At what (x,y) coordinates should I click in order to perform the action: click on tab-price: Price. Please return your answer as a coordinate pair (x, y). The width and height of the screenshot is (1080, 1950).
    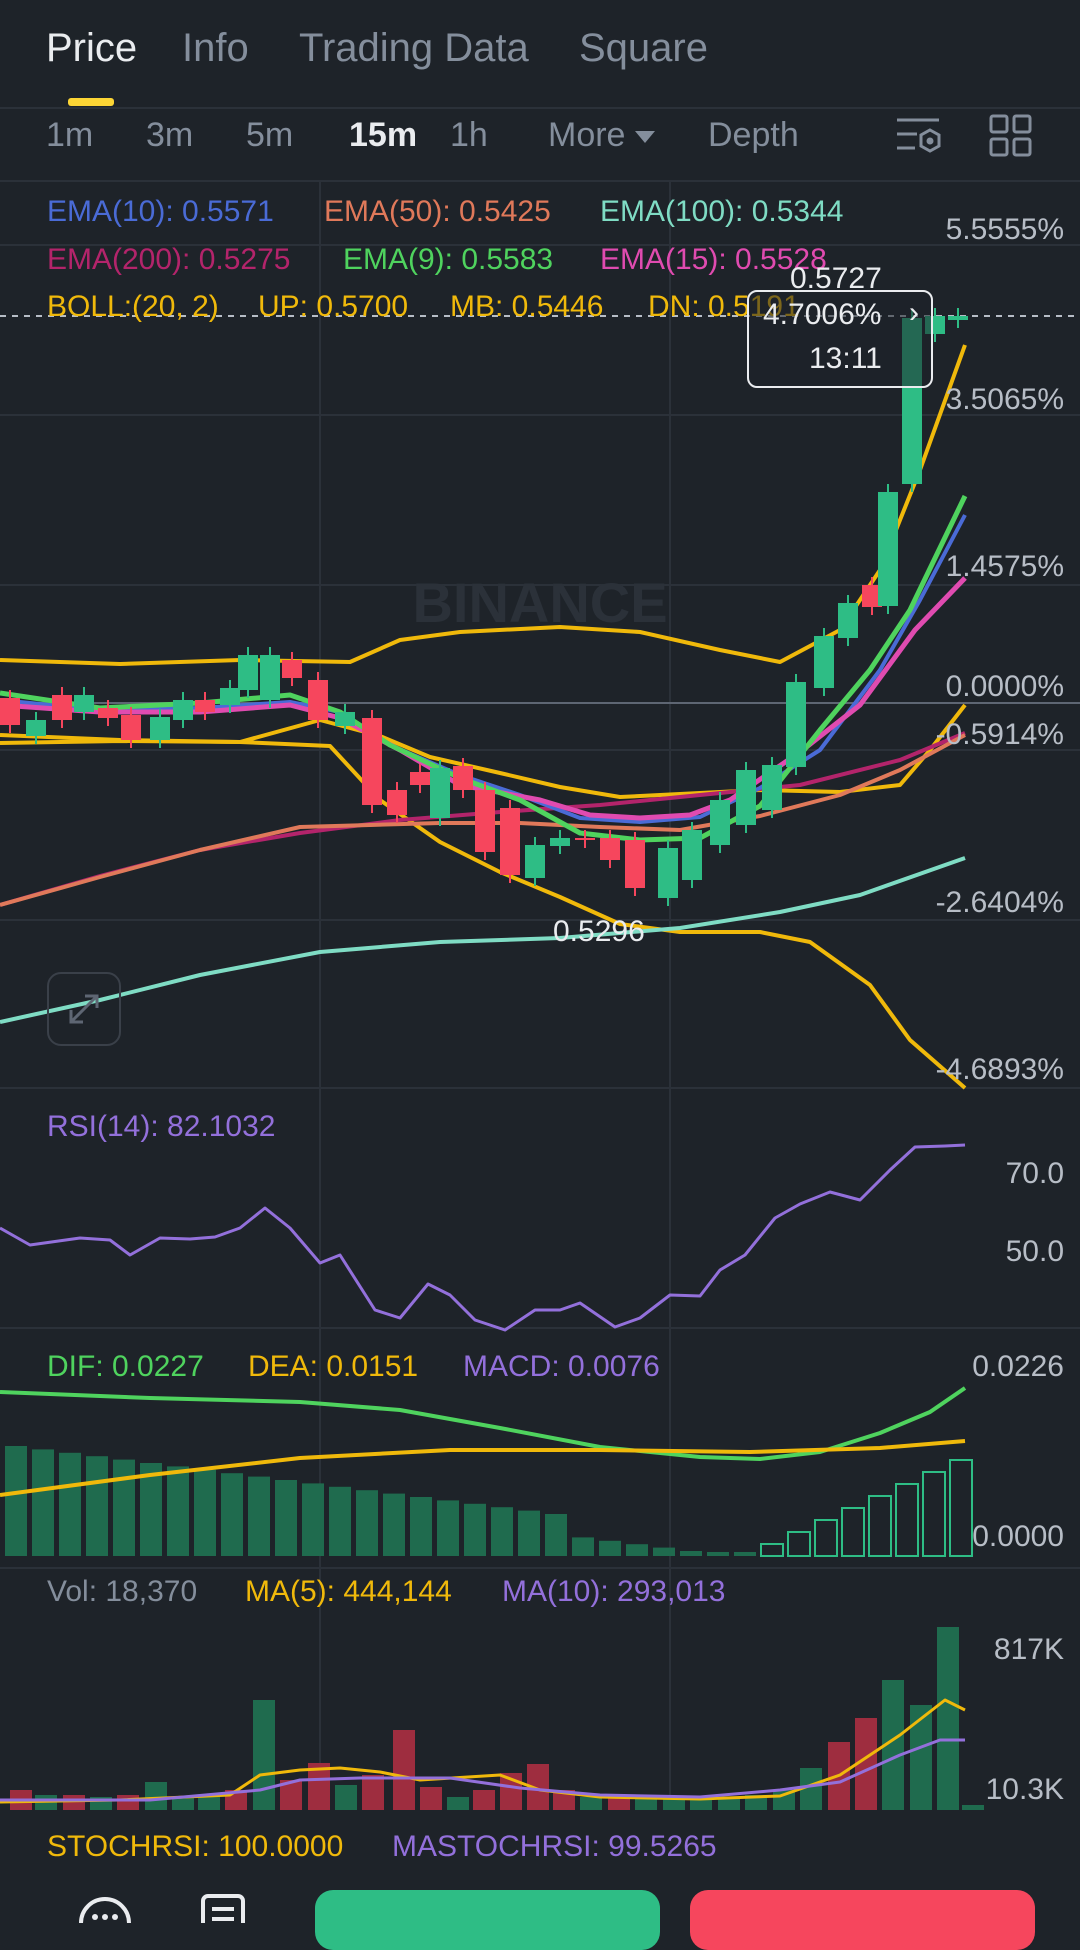
    Looking at the image, I should click on (92, 48).